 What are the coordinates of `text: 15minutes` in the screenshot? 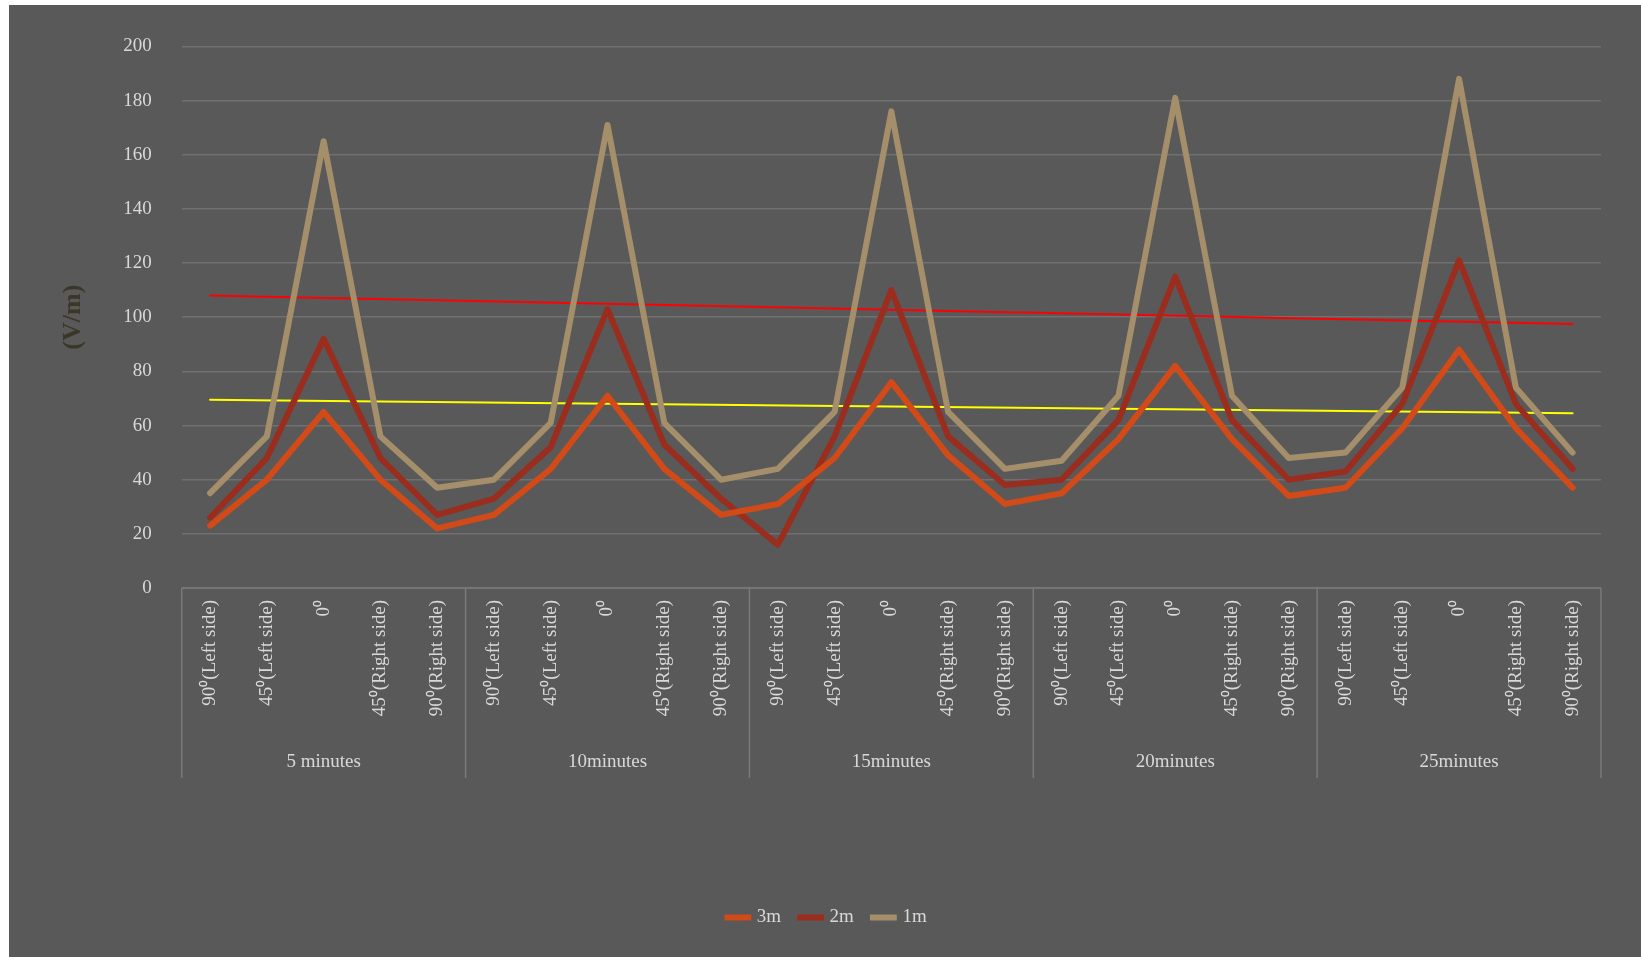 It's located at (891, 760).